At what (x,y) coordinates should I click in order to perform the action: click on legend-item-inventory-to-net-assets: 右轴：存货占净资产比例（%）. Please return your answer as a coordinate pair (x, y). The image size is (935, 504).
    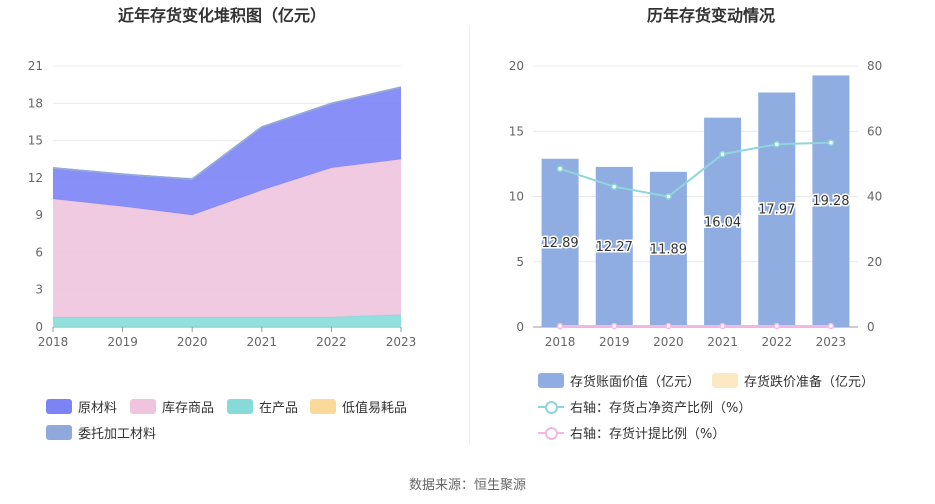
    Looking at the image, I should click on (644, 406).